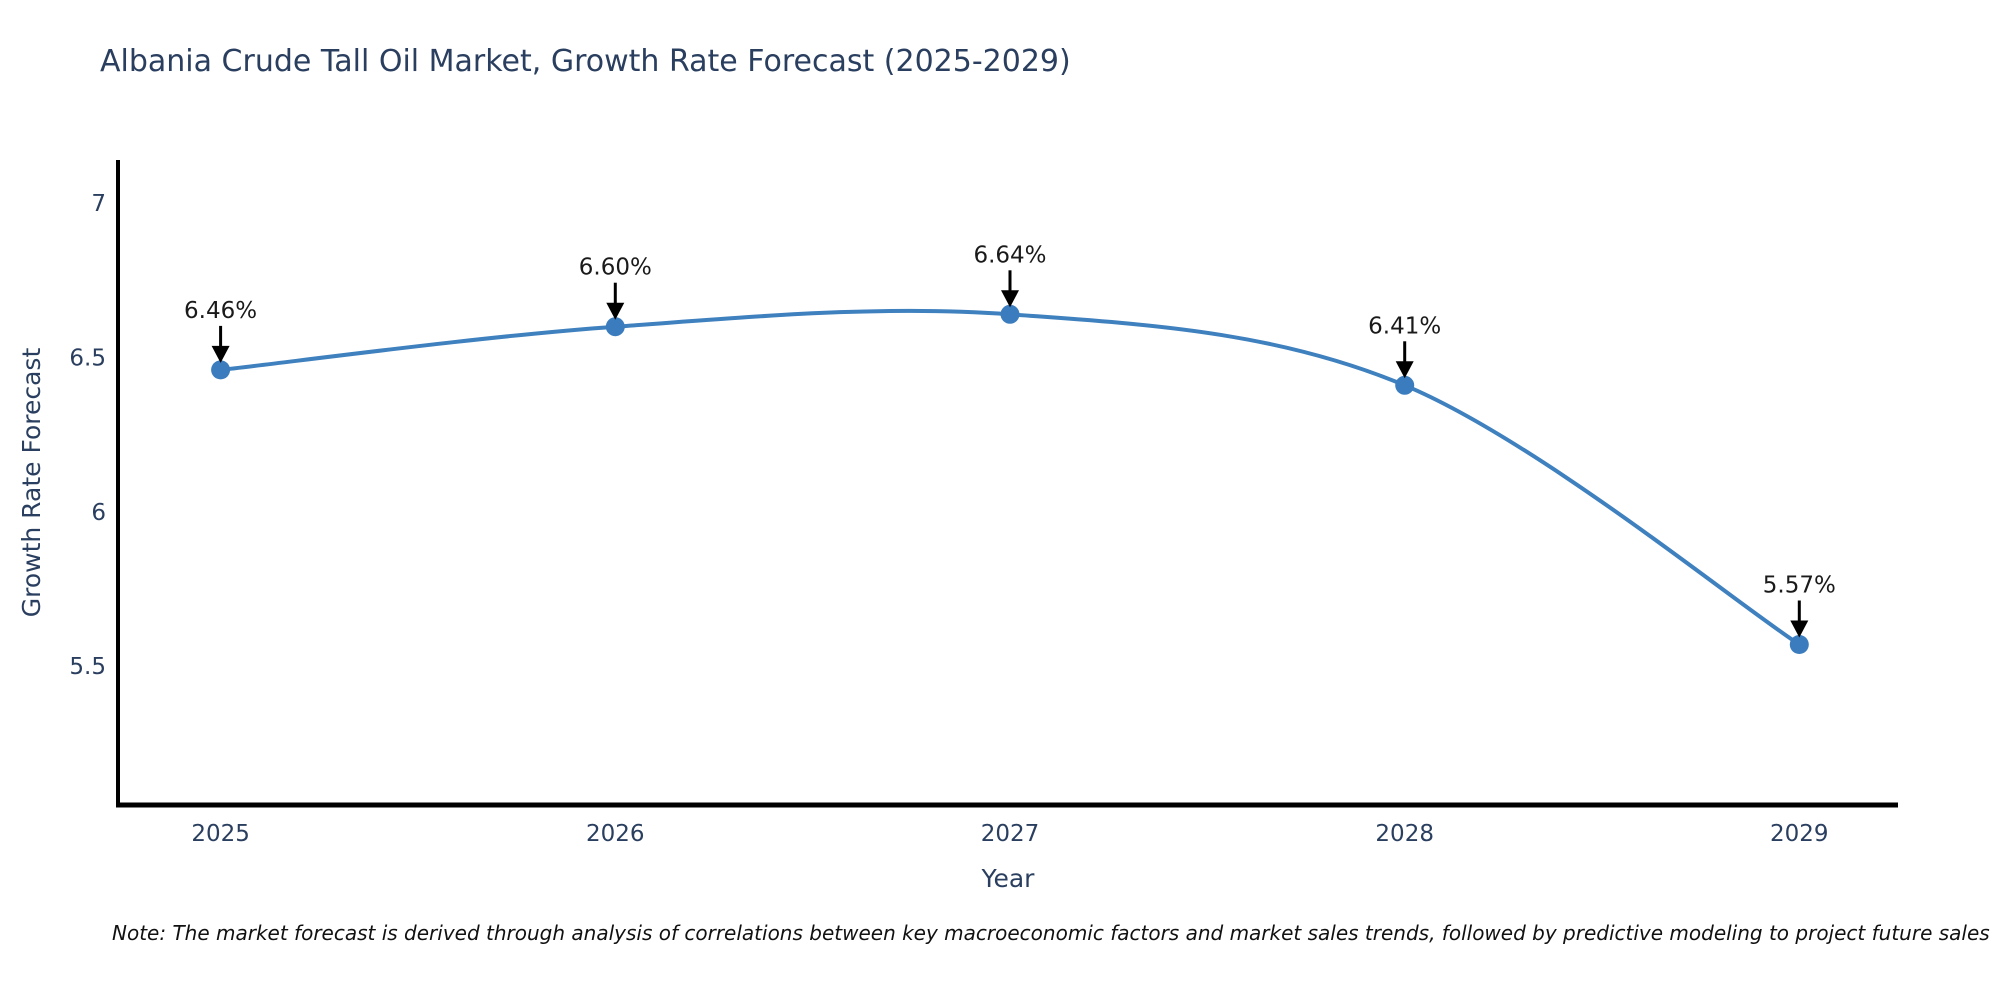 The height and width of the screenshot is (1000, 2000). I want to click on annotation-label: 6.64%, so click(1009, 255).